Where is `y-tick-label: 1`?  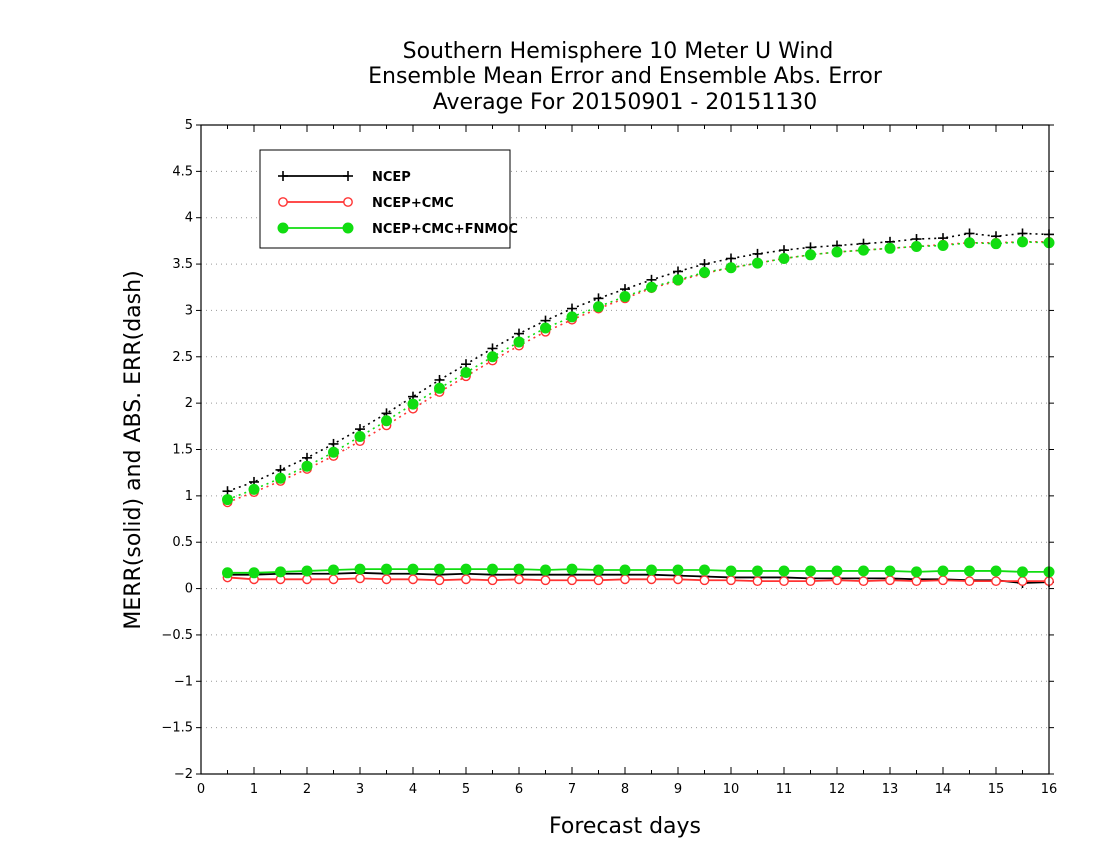 y-tick-label: 1 is located at coordinates (189, 496).